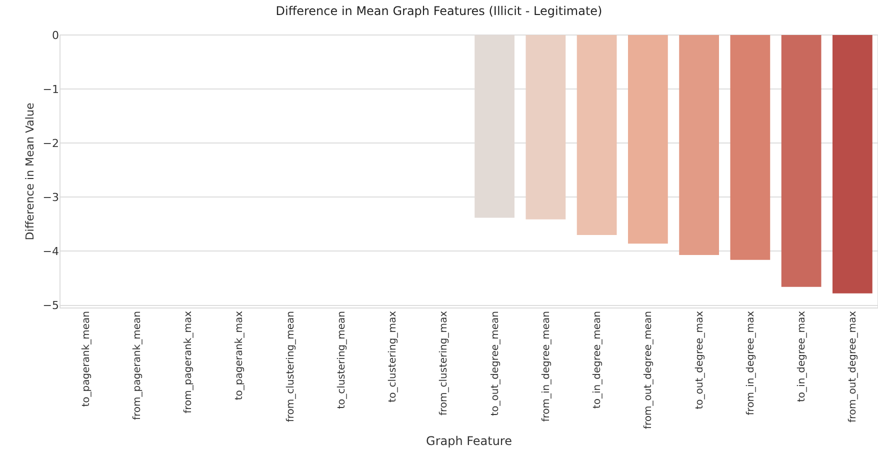  Describe the element at coordinates (137, 365) in the screenshot. I see `x-tick-label: from_pagerank_mean` at that location.